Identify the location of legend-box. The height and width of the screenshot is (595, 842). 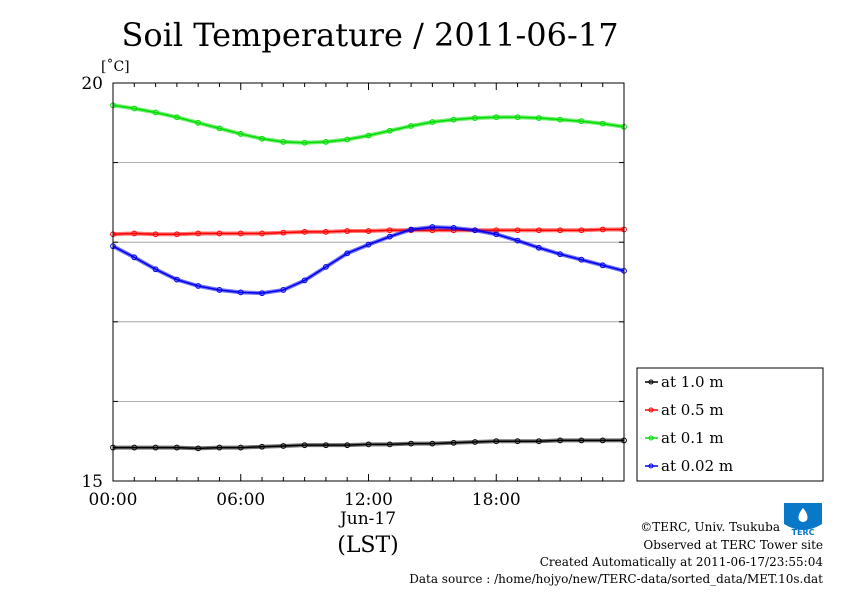
(730, 424).